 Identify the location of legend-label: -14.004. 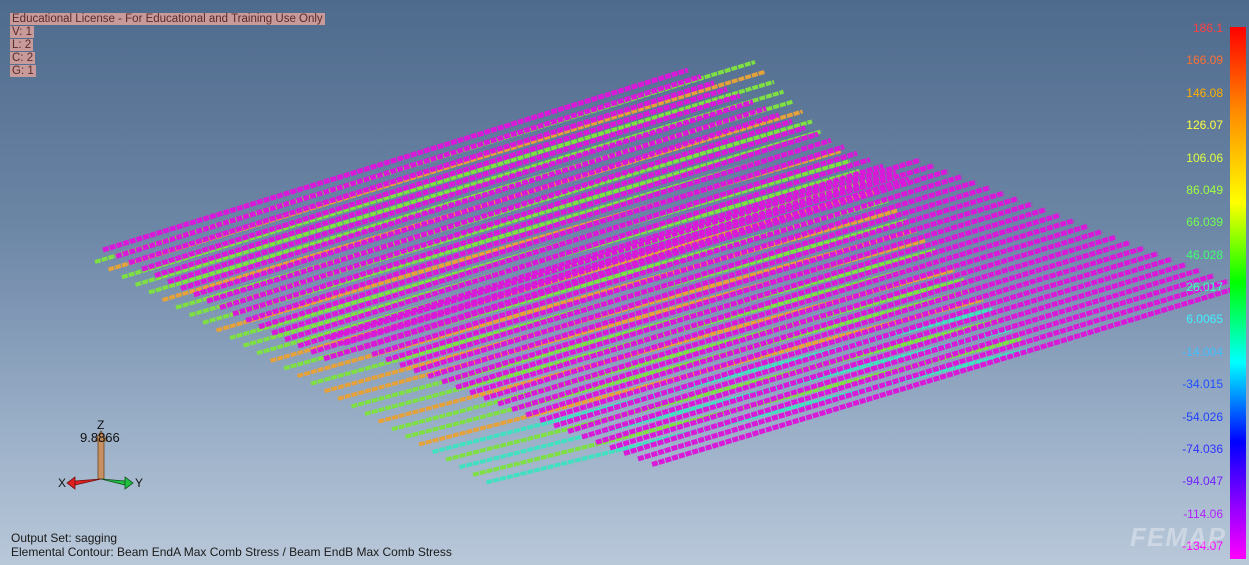
(1202, 351).